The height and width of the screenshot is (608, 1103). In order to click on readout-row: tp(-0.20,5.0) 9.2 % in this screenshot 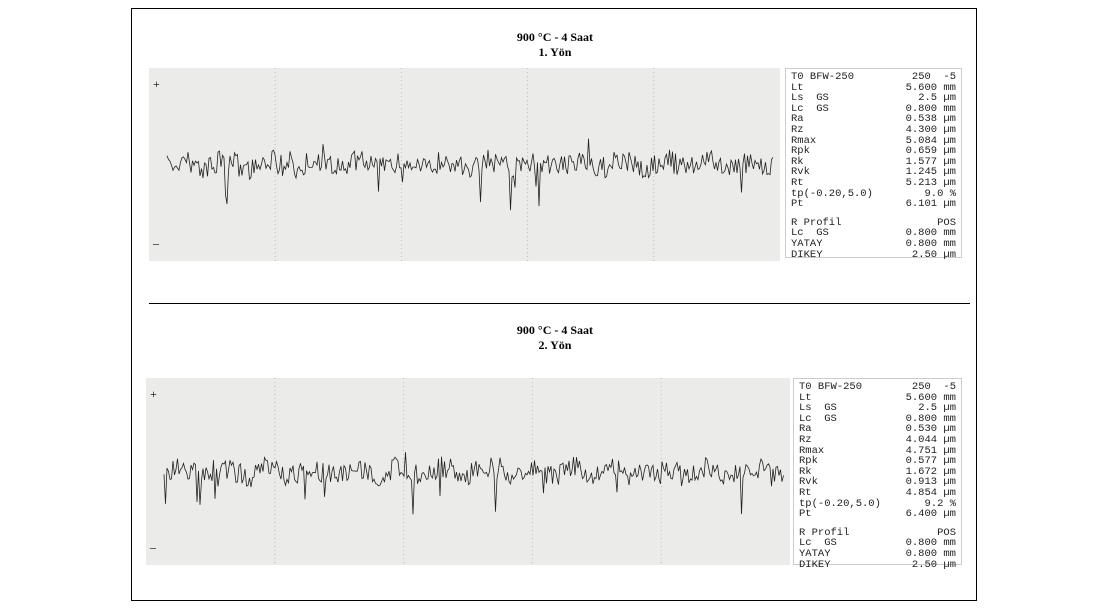, I will do `click(877, 503)`.